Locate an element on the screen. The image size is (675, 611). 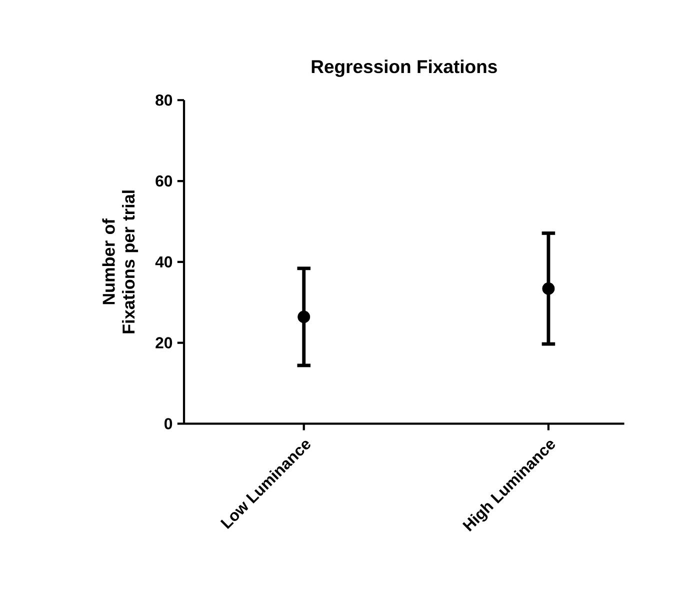
y-axis-title: Number of Fixations per trial is located at coordinates (120, 262).